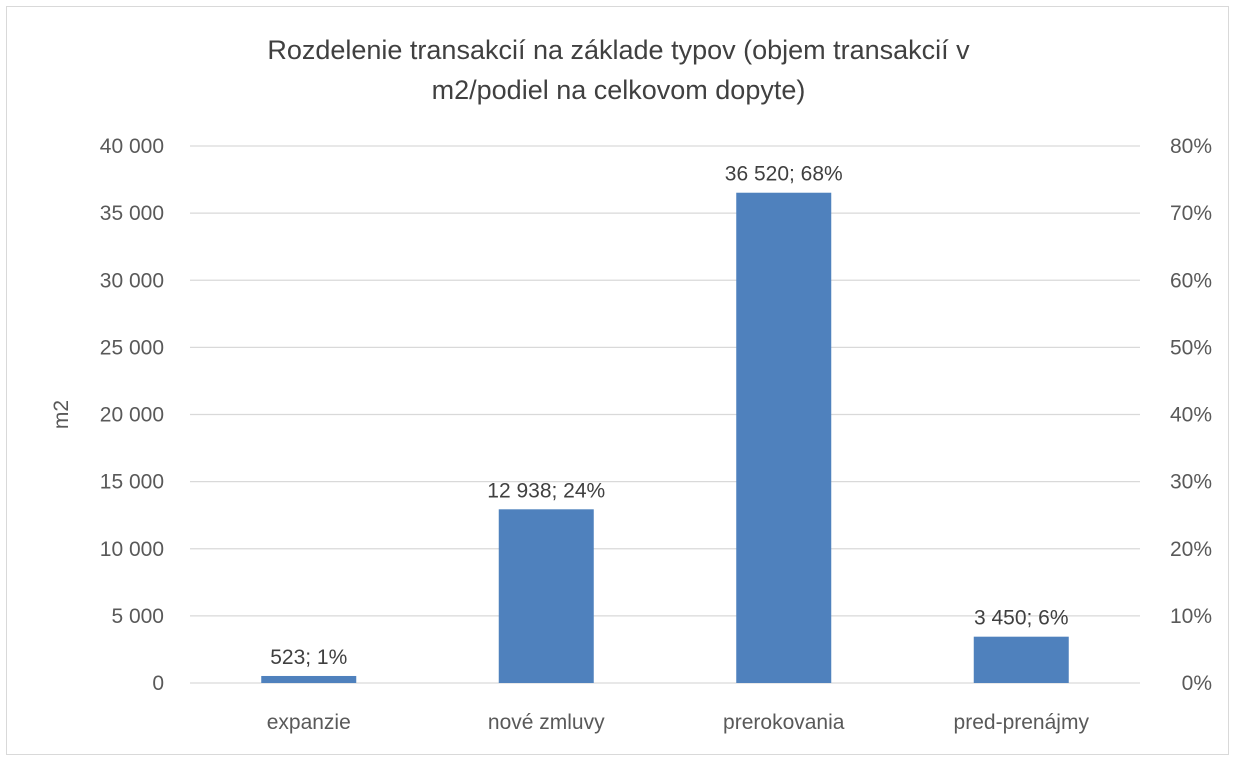  What do you see at coordinates (1191, 146) in the screenshot?
I see `y2-tick-label: 80%` at bounding box center [1191, 146].